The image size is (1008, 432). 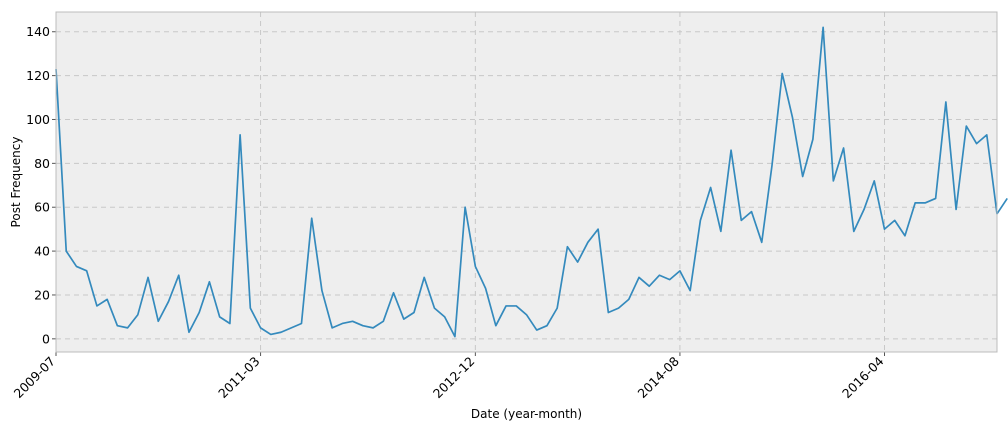 I want to click on y-tick-label: 140, so click(x=38, y=31).